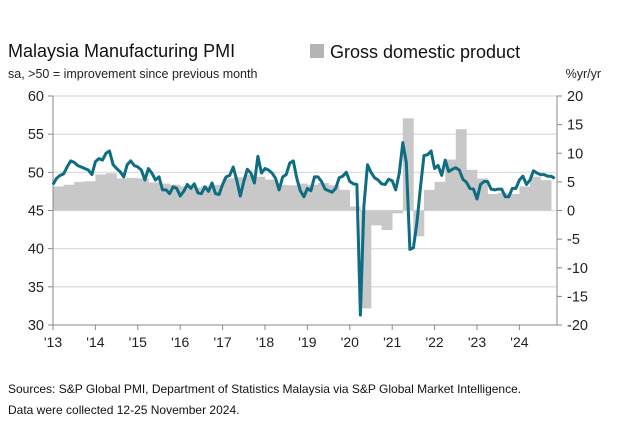  Describe the element at coordinates (577, 326) in the screenshot. I see `right-tick-label: -20` at that location.